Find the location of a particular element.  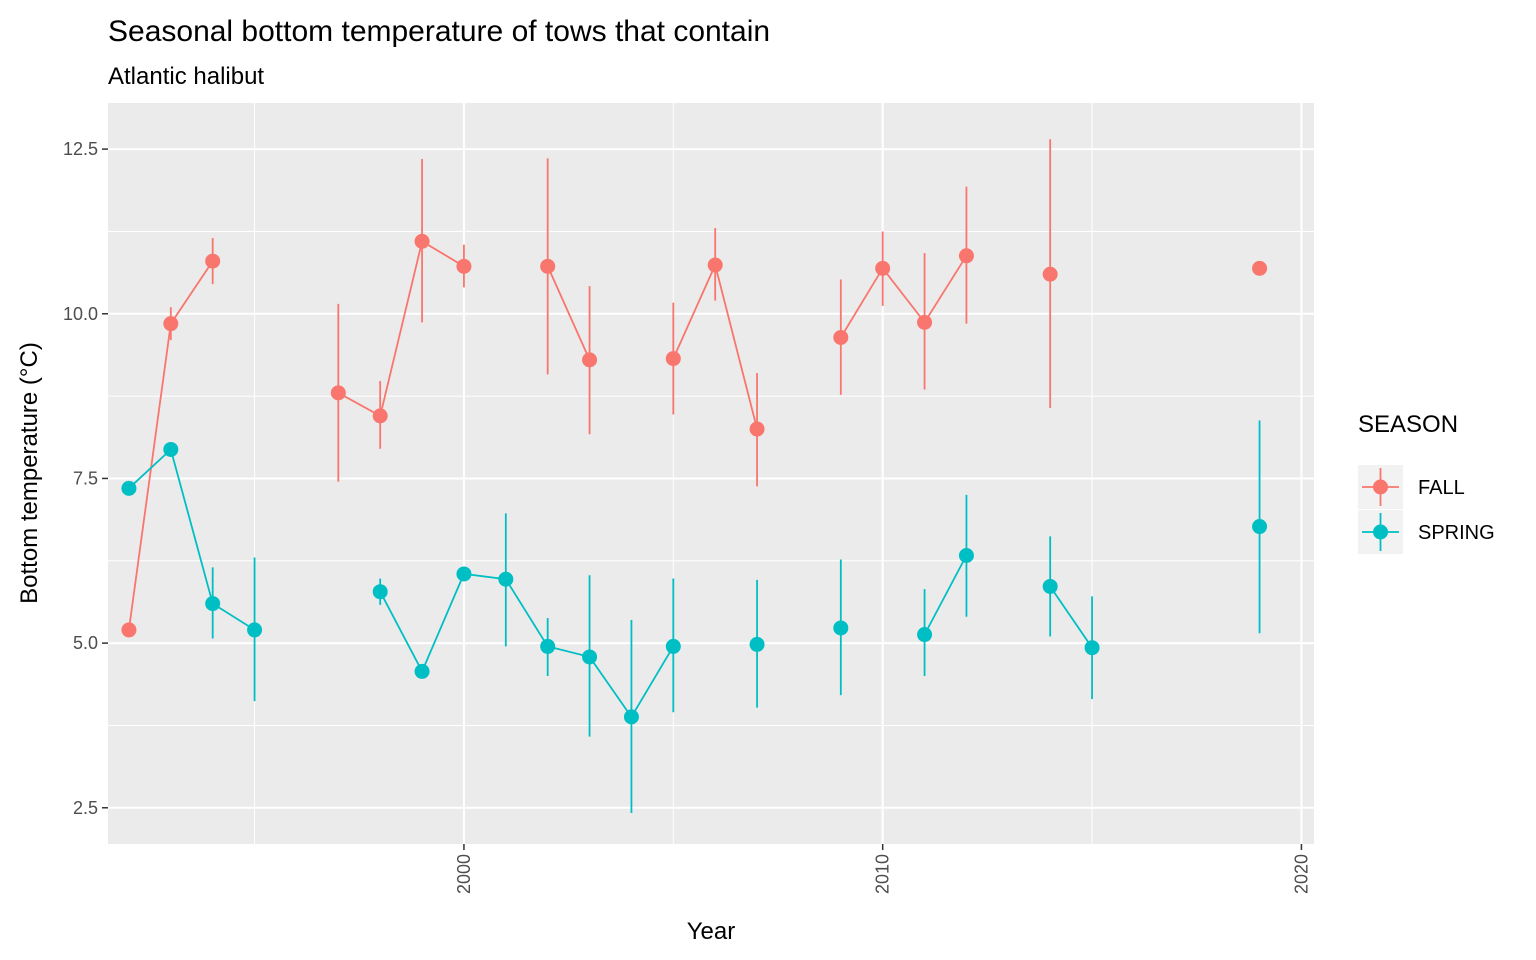

legend-label: FALL is located at coordinates (1441, 488).